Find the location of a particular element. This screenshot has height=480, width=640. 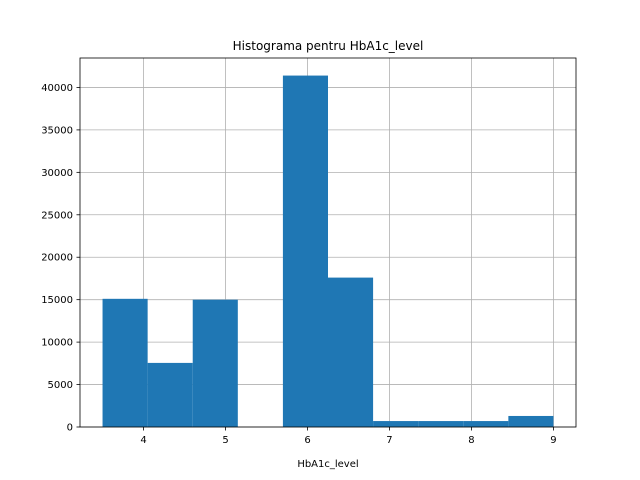

x-tick-label: 4 is located at coordinates (143, 440).